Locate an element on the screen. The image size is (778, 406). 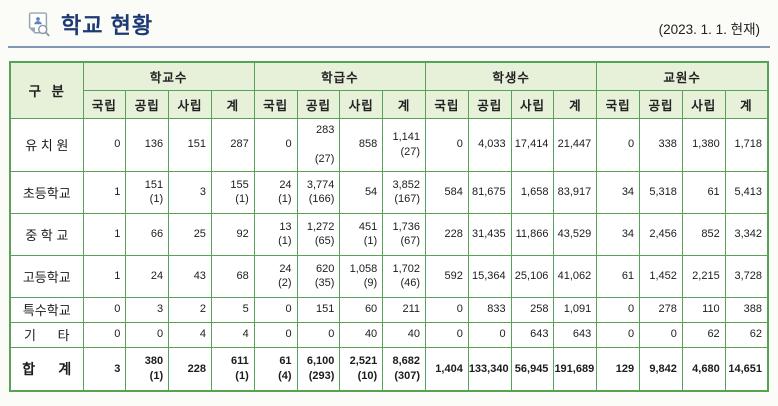
table-cell-3: 155 (1) is located at coordinates (232, 192).